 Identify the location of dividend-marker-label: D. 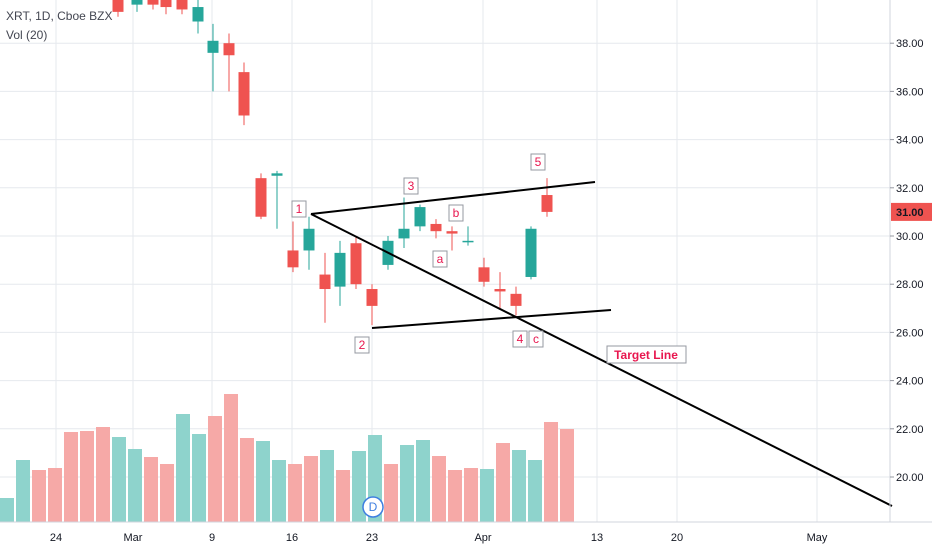
(373, 507).